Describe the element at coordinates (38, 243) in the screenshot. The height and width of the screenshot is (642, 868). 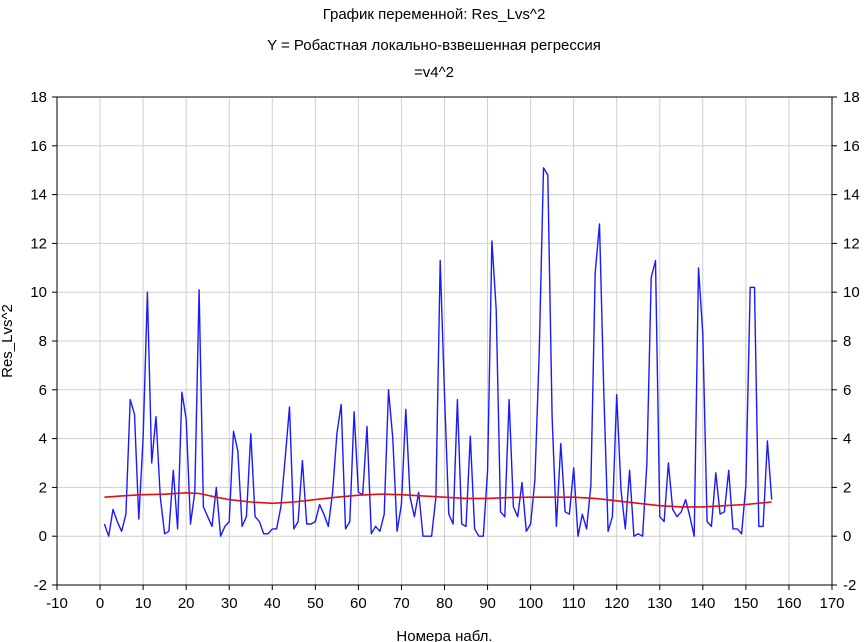
I see `y-tick-label-left: 12` at that location.